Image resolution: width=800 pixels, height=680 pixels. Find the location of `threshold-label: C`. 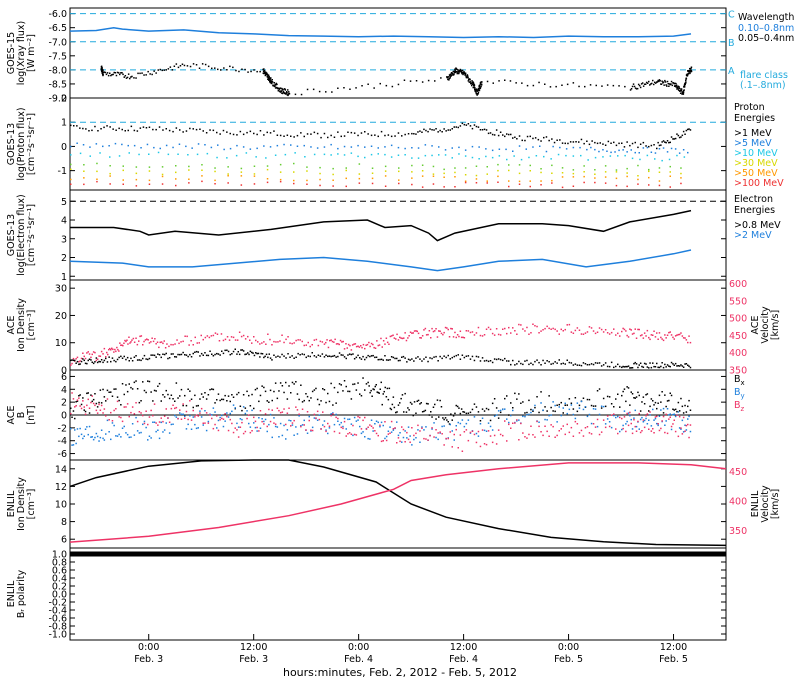

threshold-label: C is located at coordinates (731, 15).